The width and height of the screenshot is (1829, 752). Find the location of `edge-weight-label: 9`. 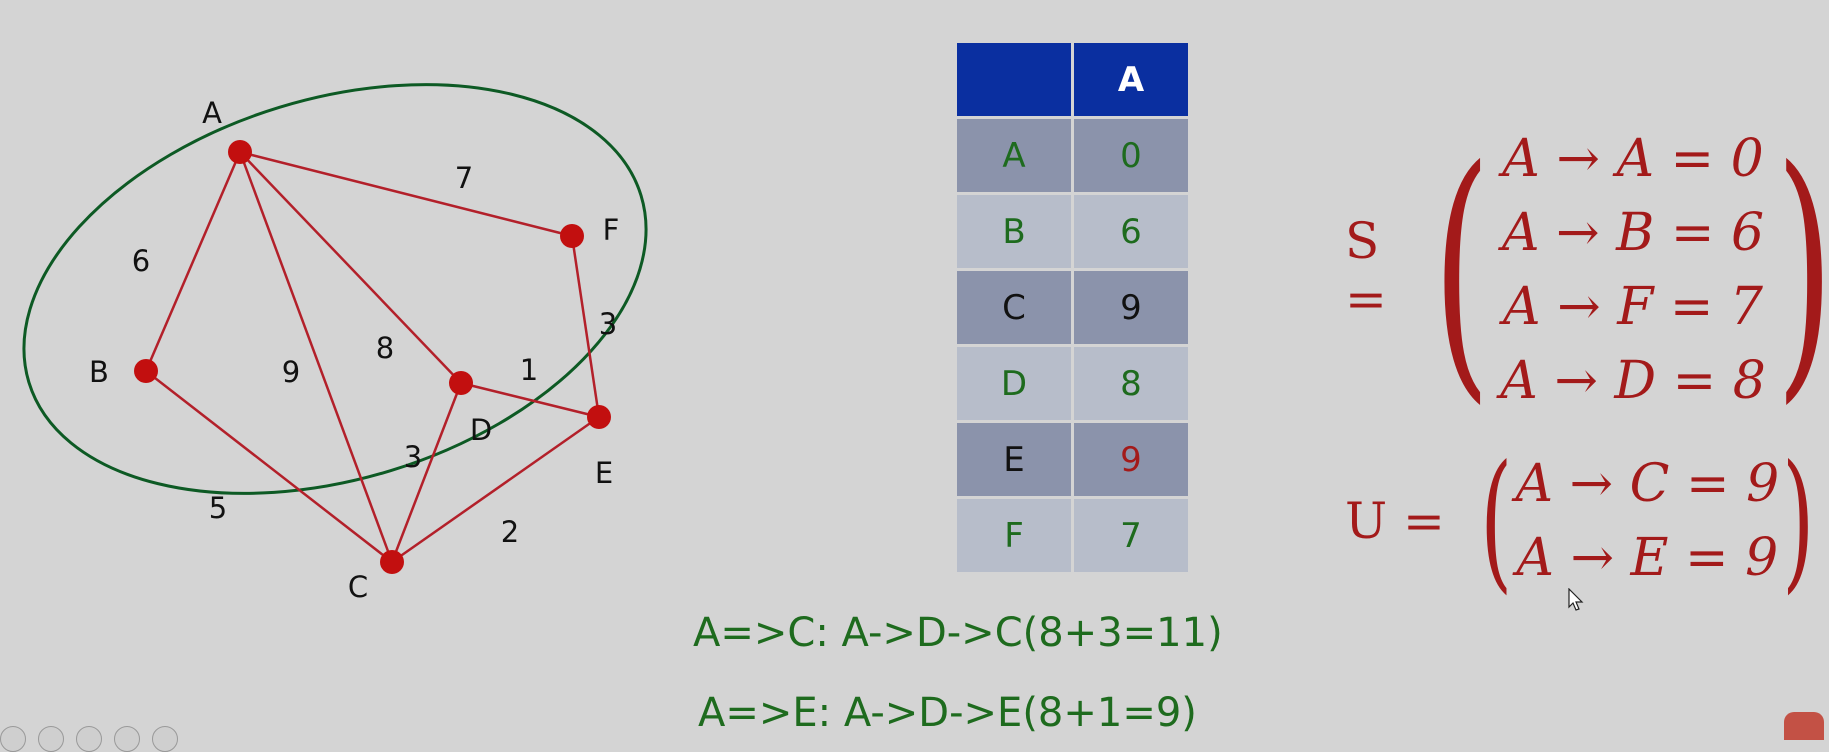

edge-weight-label: 9 is located at coordinates (291, 372).